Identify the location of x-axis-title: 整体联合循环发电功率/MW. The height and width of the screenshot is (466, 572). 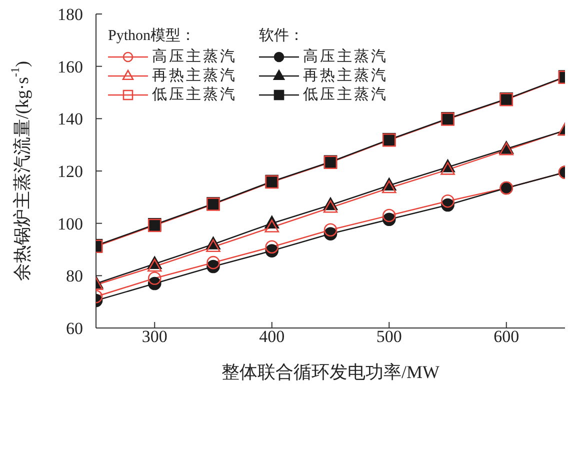
(331, 372).